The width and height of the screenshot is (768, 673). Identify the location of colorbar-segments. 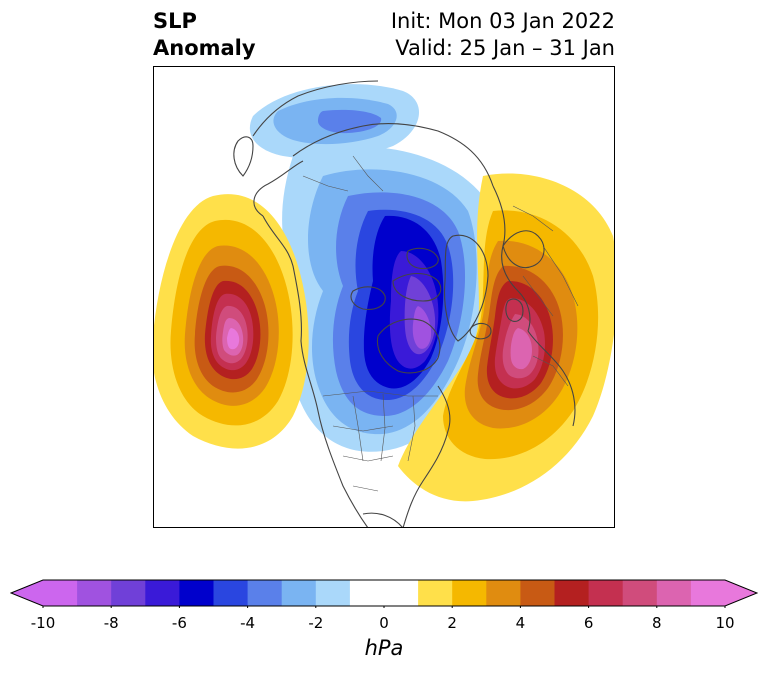
(384, 593).